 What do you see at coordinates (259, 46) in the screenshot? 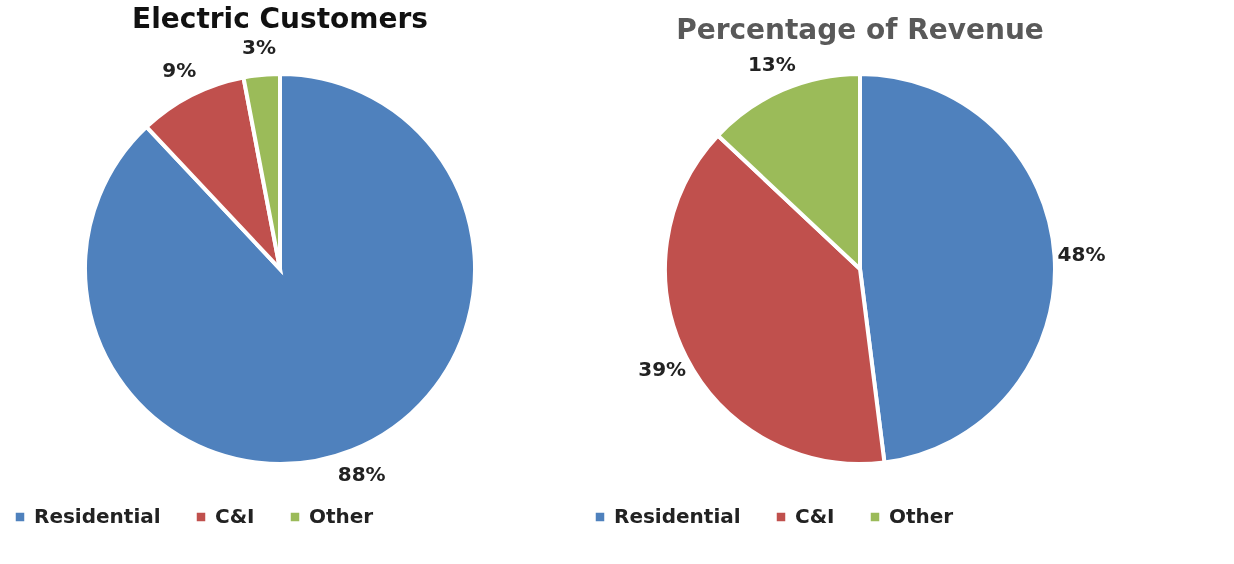
I see `data-label: 3%` at bounding box center [259, 46].